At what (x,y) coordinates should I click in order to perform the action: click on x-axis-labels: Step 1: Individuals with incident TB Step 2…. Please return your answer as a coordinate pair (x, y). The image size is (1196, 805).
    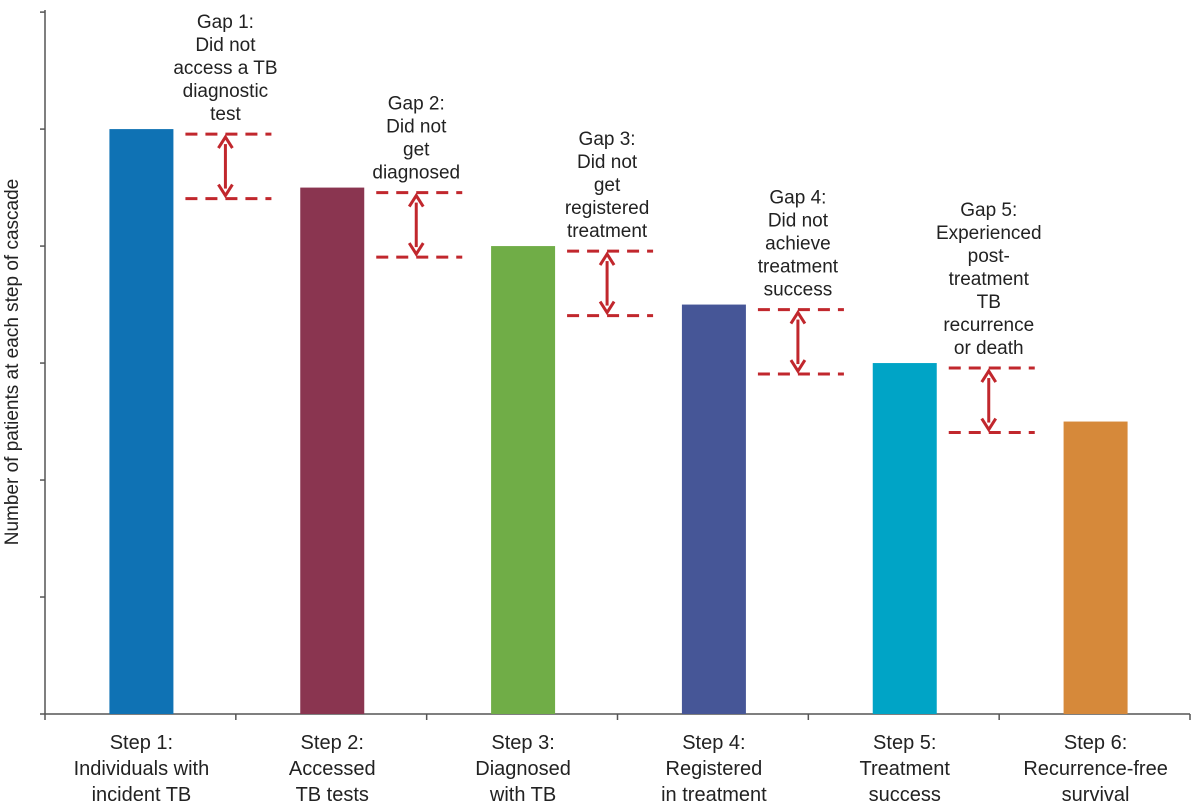
    Looking at the image, I should click on (621, 768).